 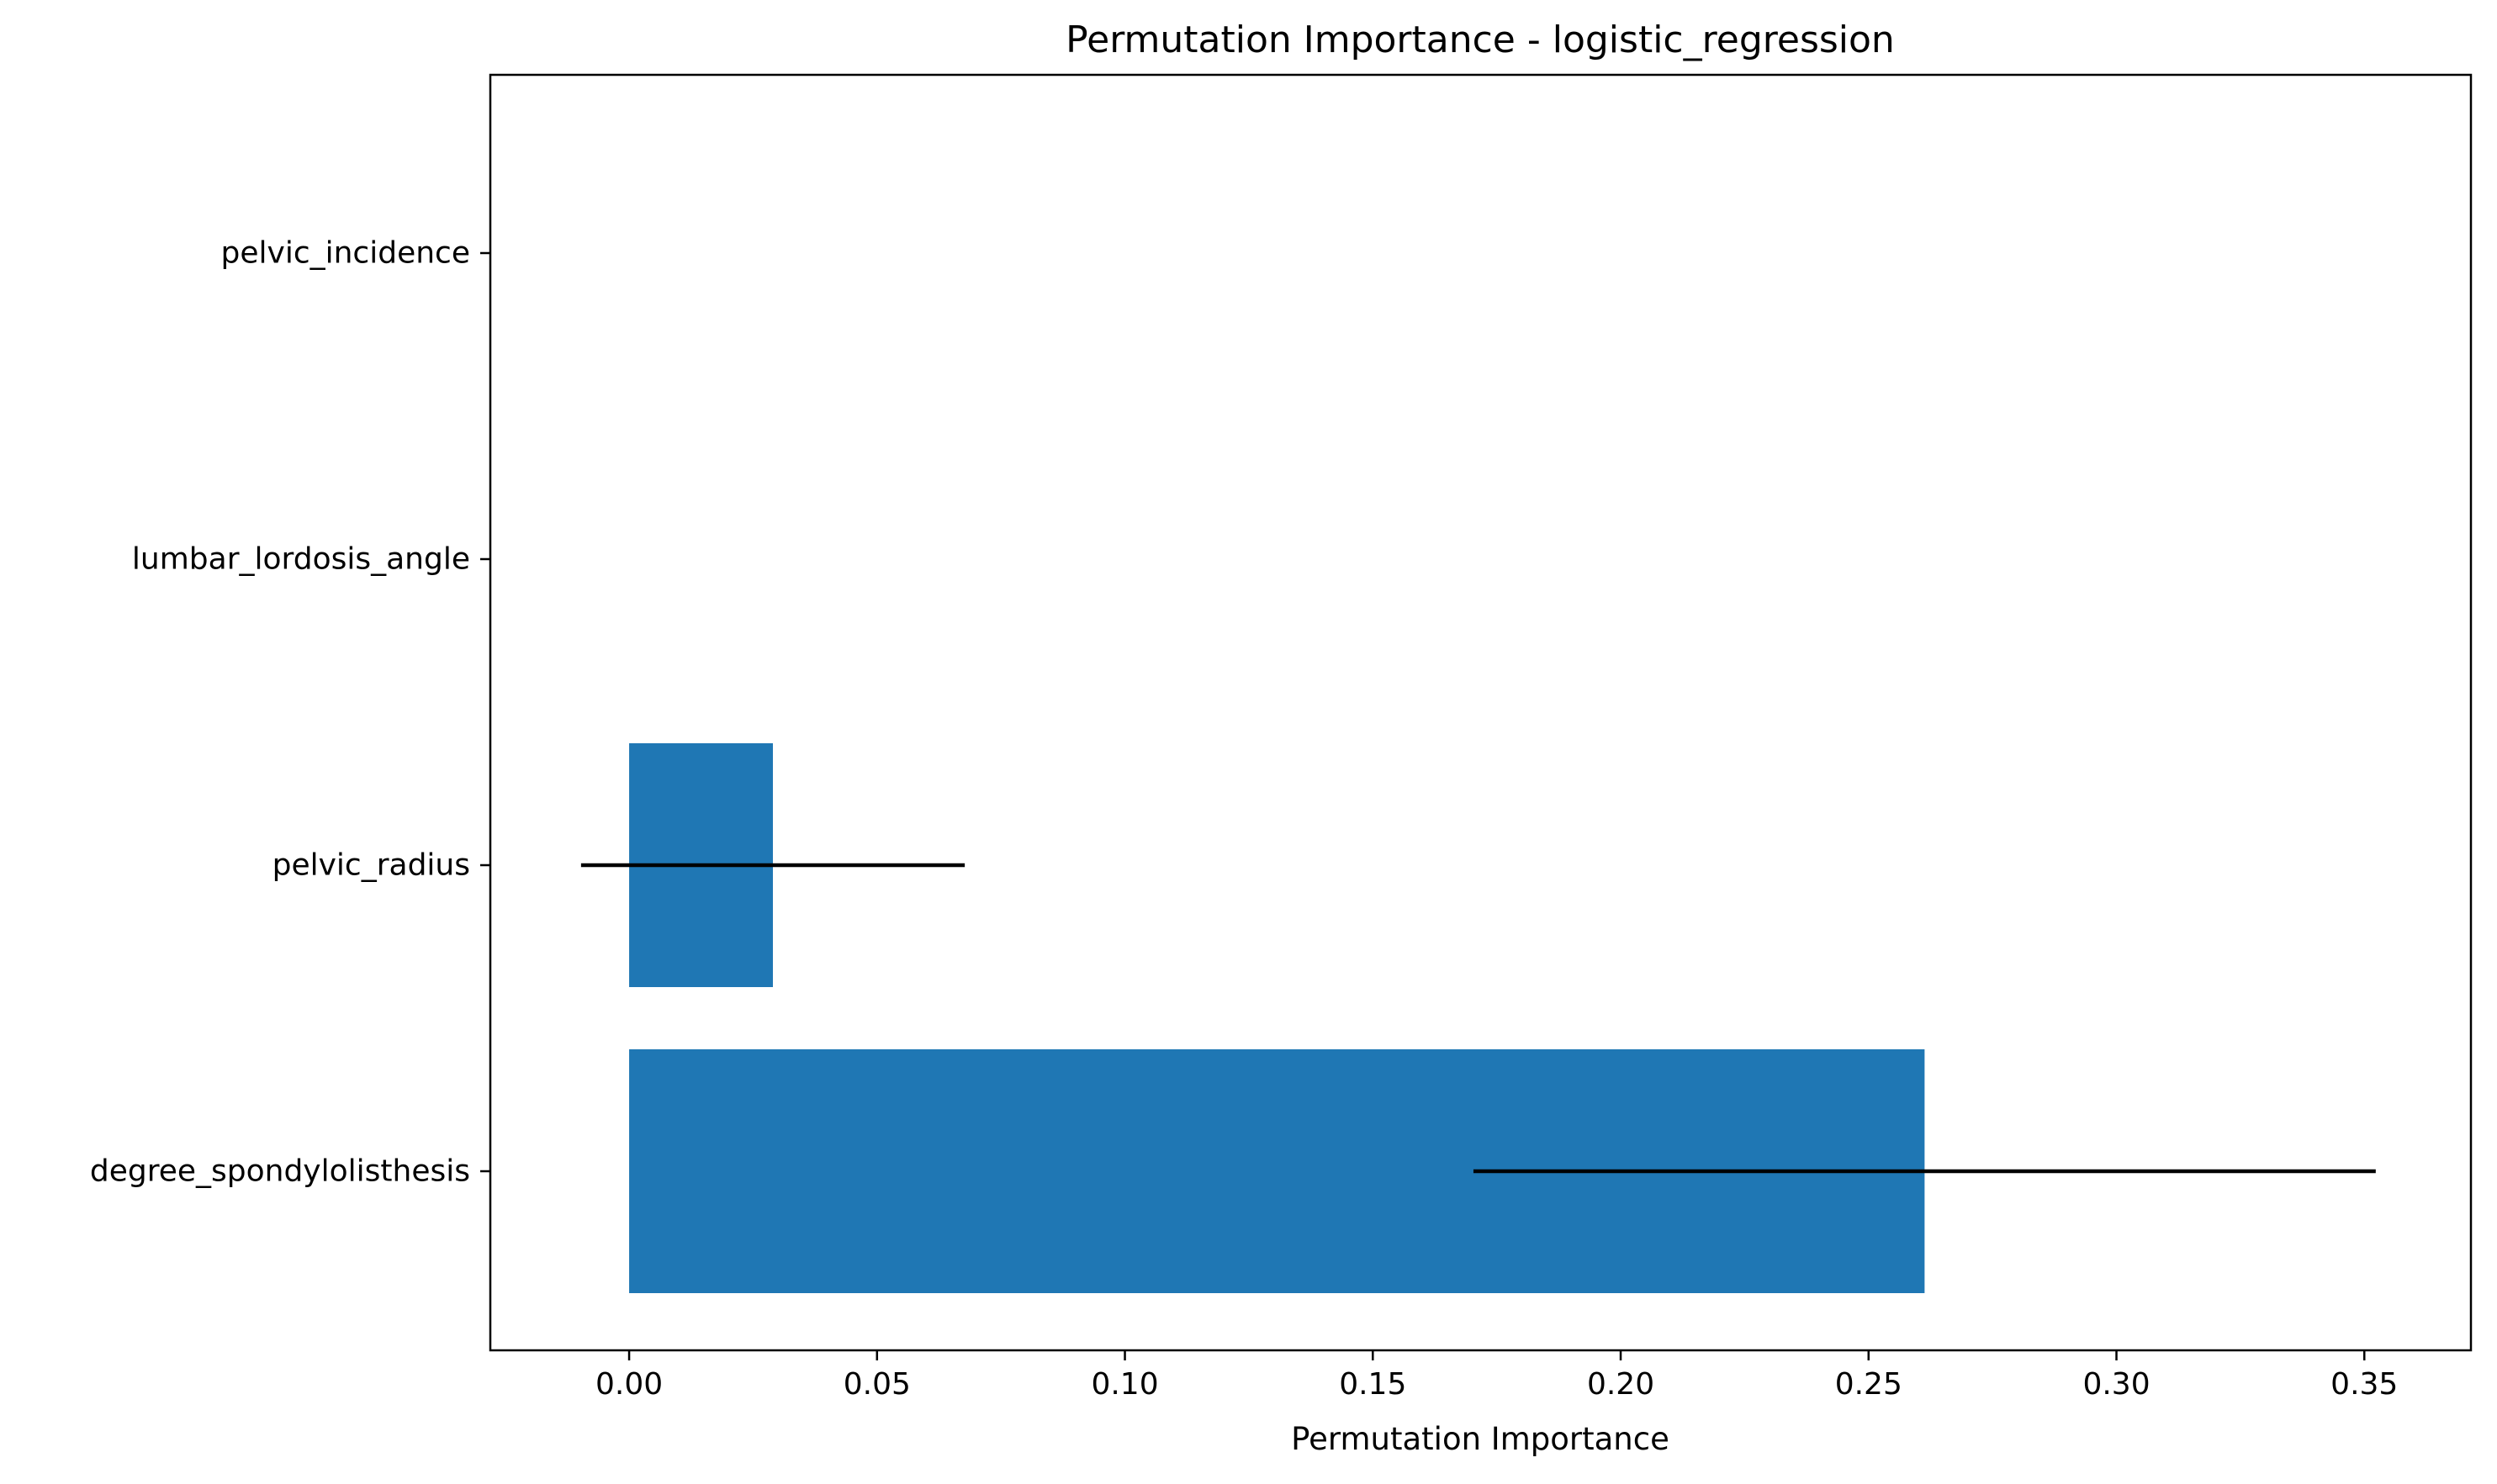 What do you see at coordinates (1621, 1384) in the screenshot?
I see `x-tick-label: 0.20` at bounding box center [1621, 1384].